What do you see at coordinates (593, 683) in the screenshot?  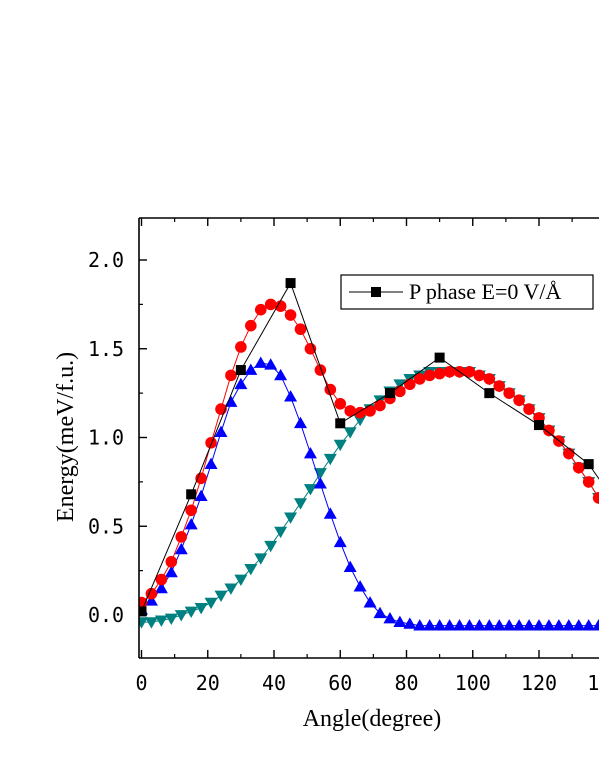 I see `x-tick-label: 140` at bounding box center [593, 683].